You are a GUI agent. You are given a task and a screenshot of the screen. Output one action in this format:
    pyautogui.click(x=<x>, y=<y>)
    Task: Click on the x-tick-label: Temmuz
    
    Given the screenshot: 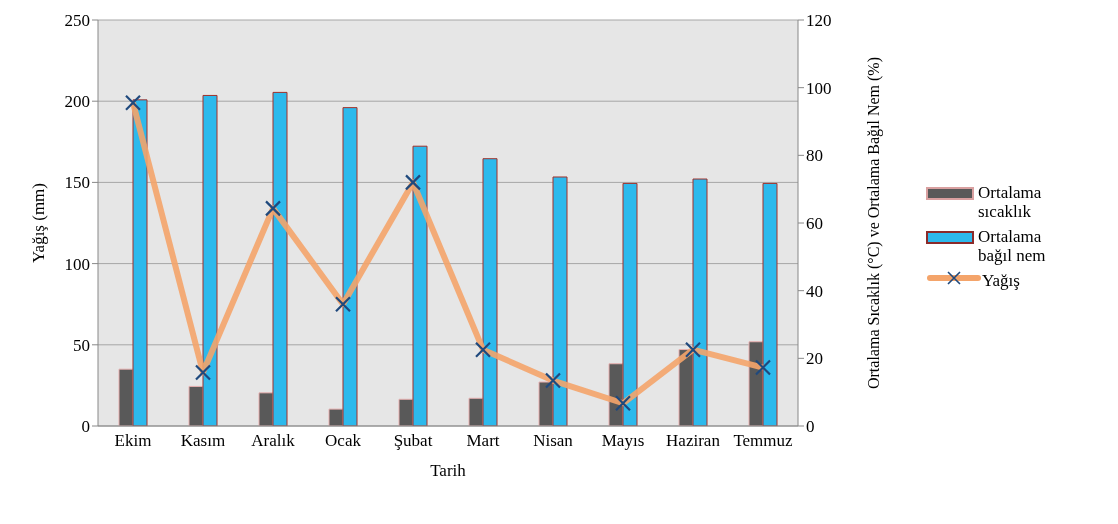 What is the action you would take?
    pyautogui.click(x=763, y=441)
    